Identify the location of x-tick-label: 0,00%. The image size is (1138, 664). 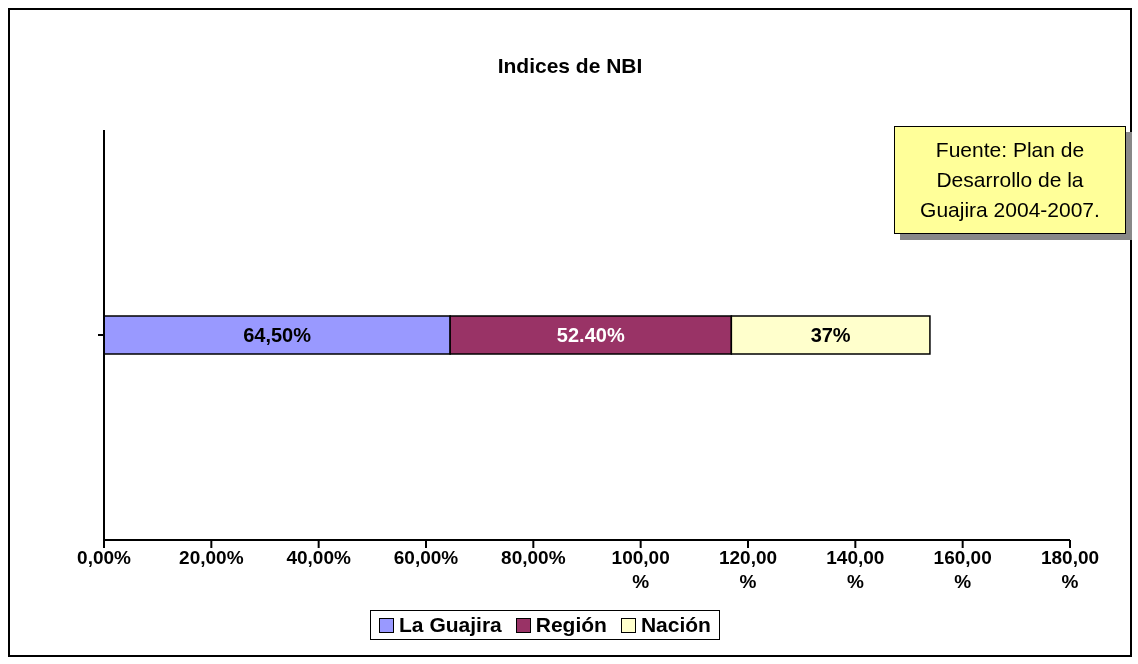
(104, 557).